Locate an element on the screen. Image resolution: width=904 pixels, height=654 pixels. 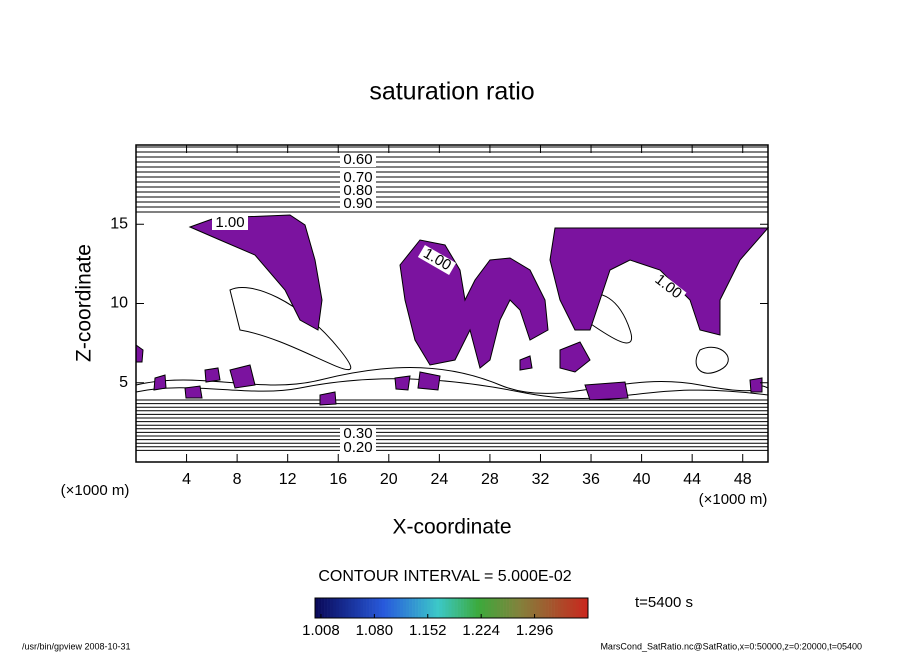
x-tick-label: 20 is located at coordinates (389, 479).